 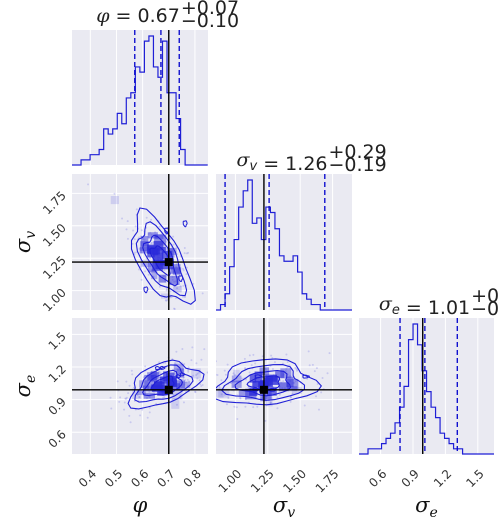 I want to click on y-tick-label-sigma_v: 1.00, so click(x=54, y=300).